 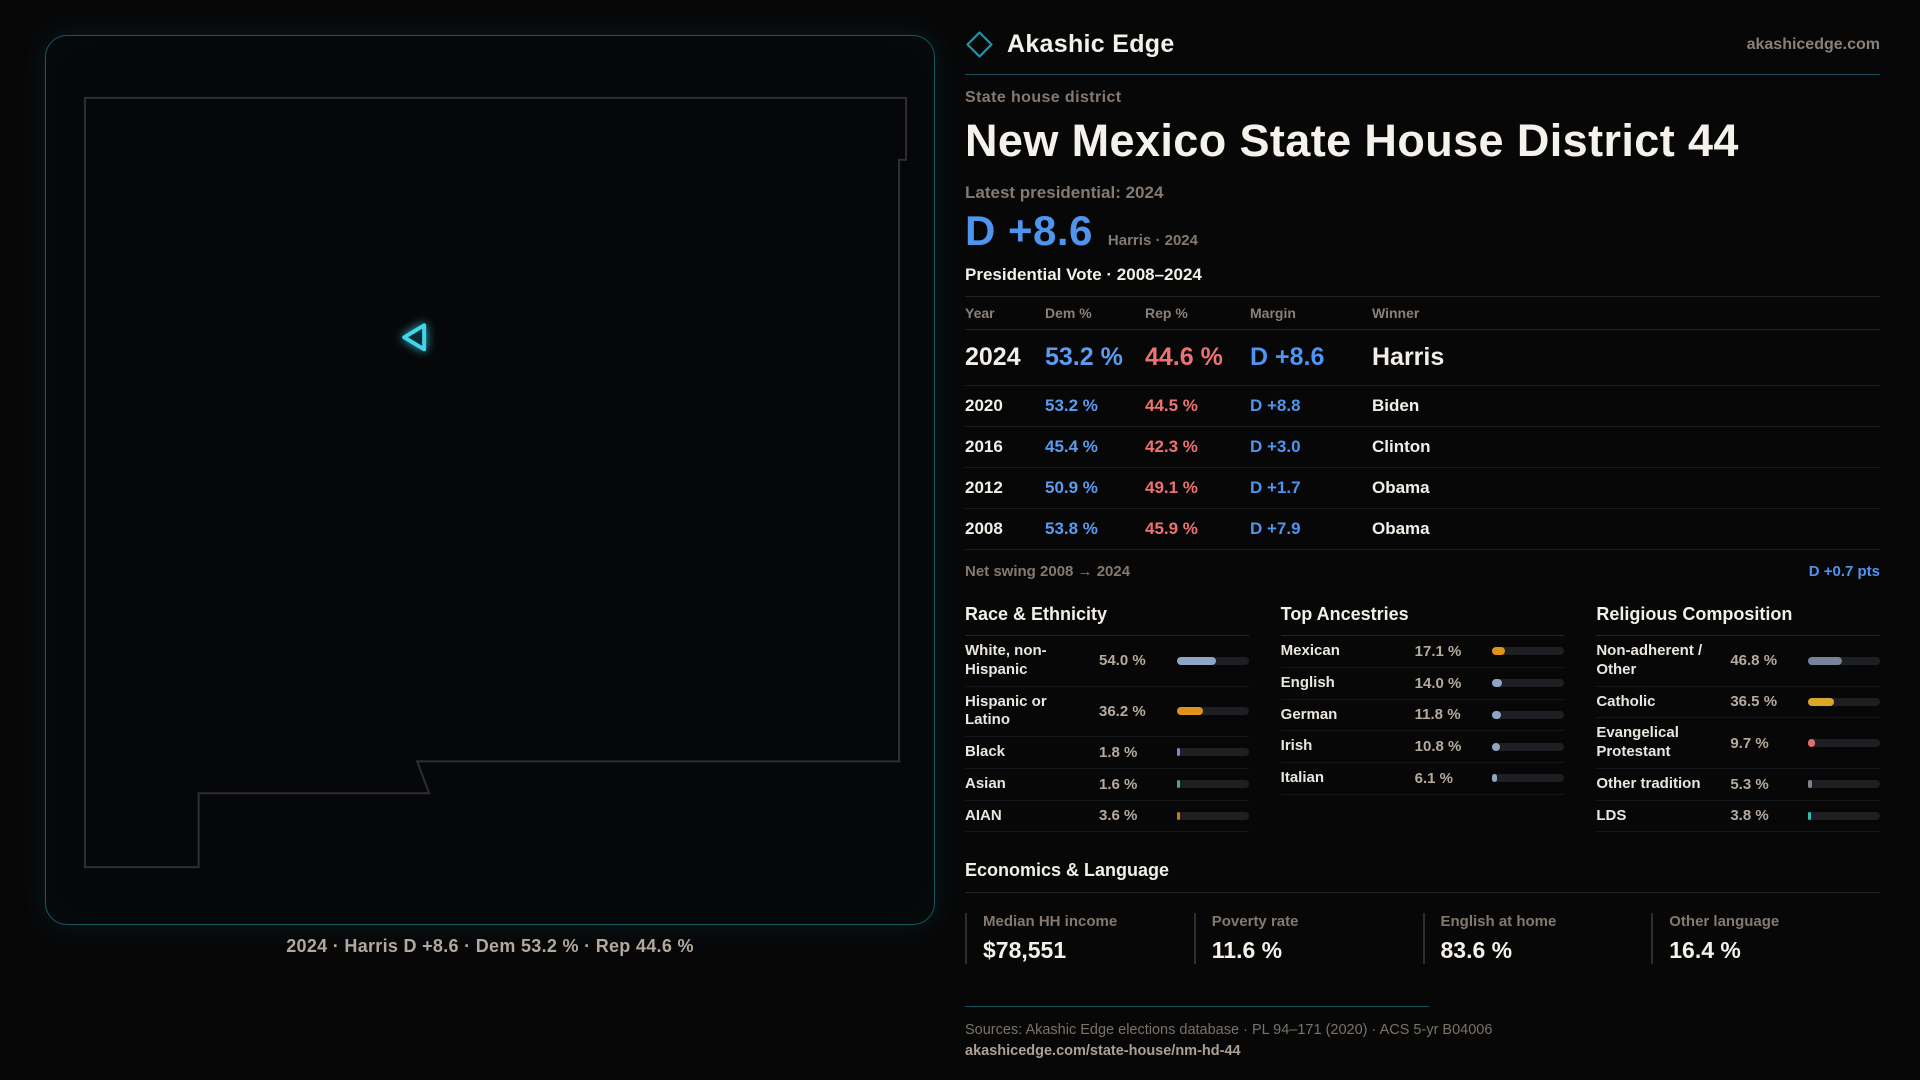 I want to click on year-cell: 2008, so click(x=984, y=528).